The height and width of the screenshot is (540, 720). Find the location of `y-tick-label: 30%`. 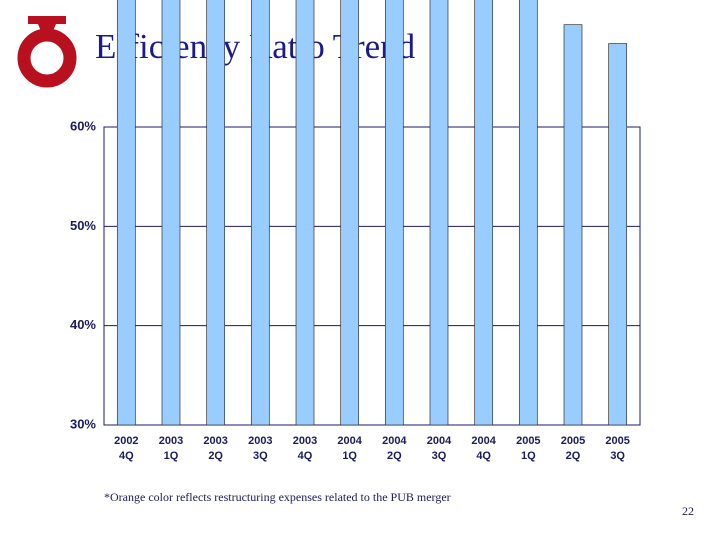

y-tick-label: 30% is located at coordinates (83, 423).